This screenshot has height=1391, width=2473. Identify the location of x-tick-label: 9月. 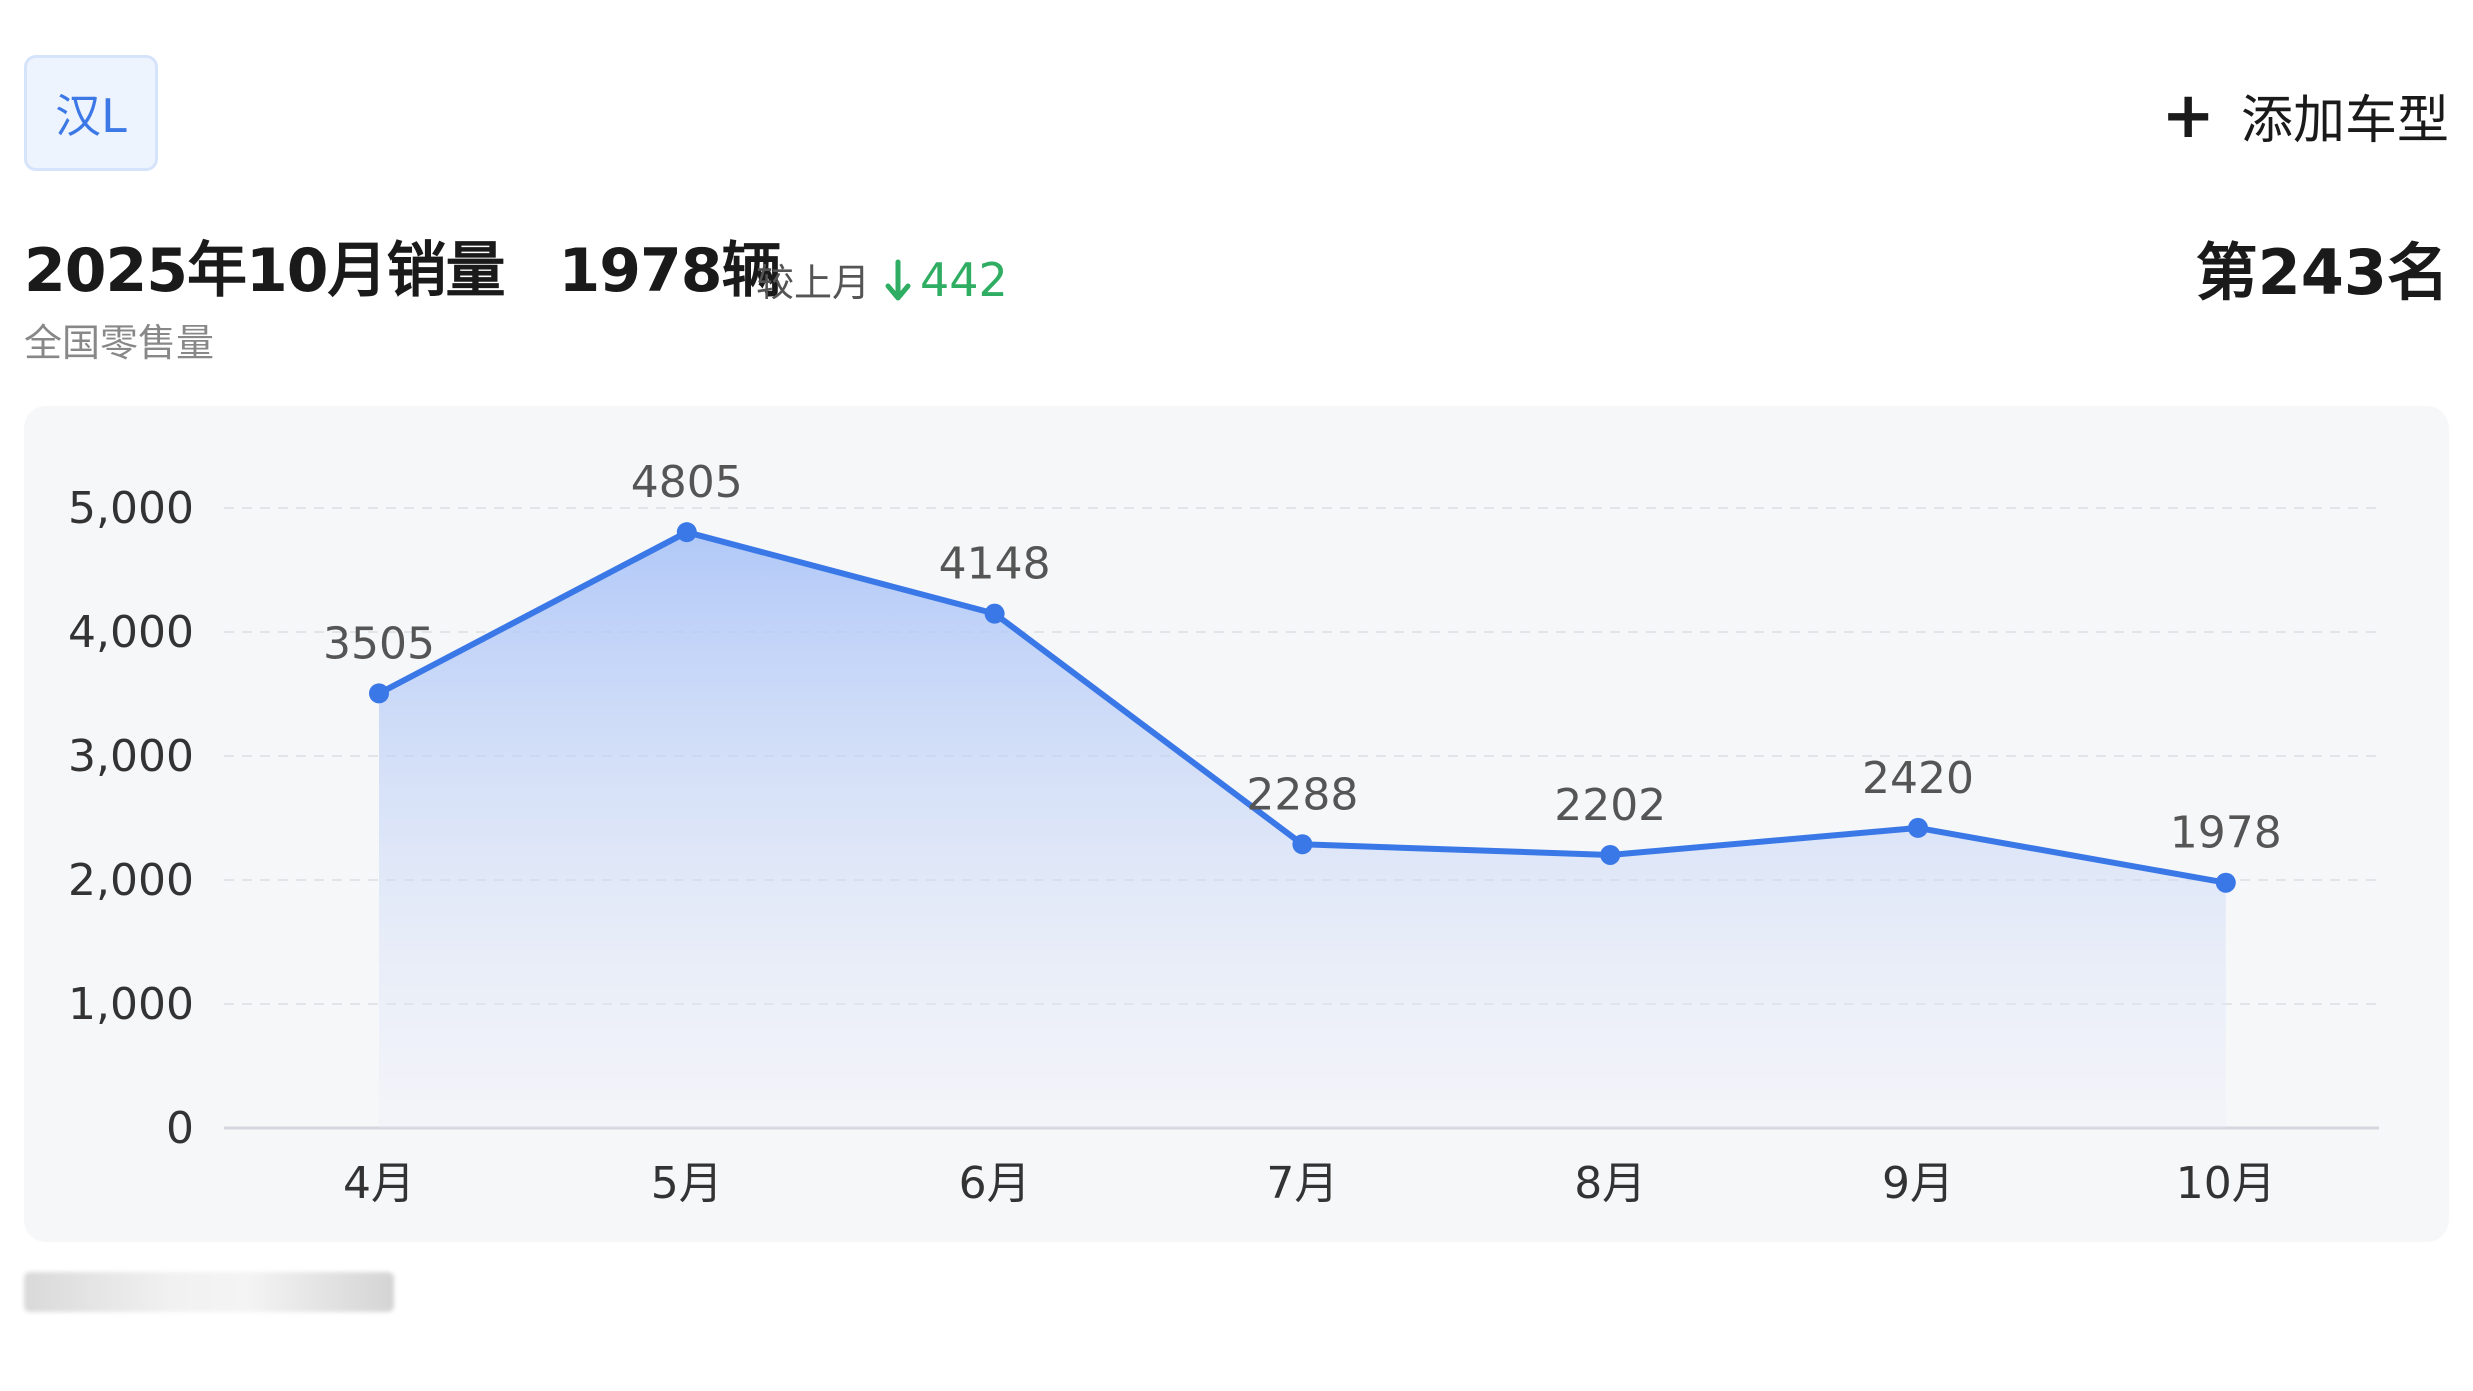
(1918, 1183).